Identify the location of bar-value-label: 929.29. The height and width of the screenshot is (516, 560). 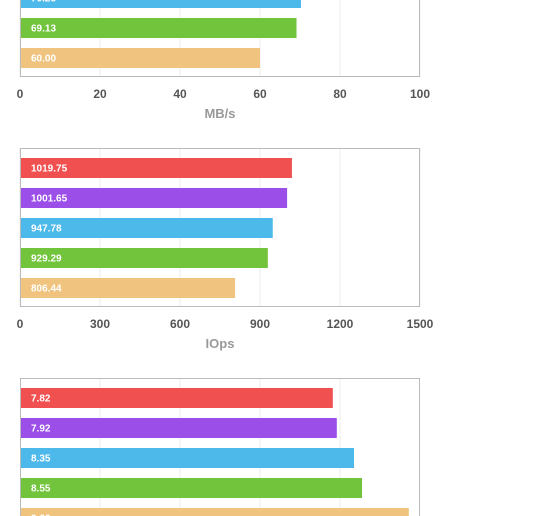
(46, 259).